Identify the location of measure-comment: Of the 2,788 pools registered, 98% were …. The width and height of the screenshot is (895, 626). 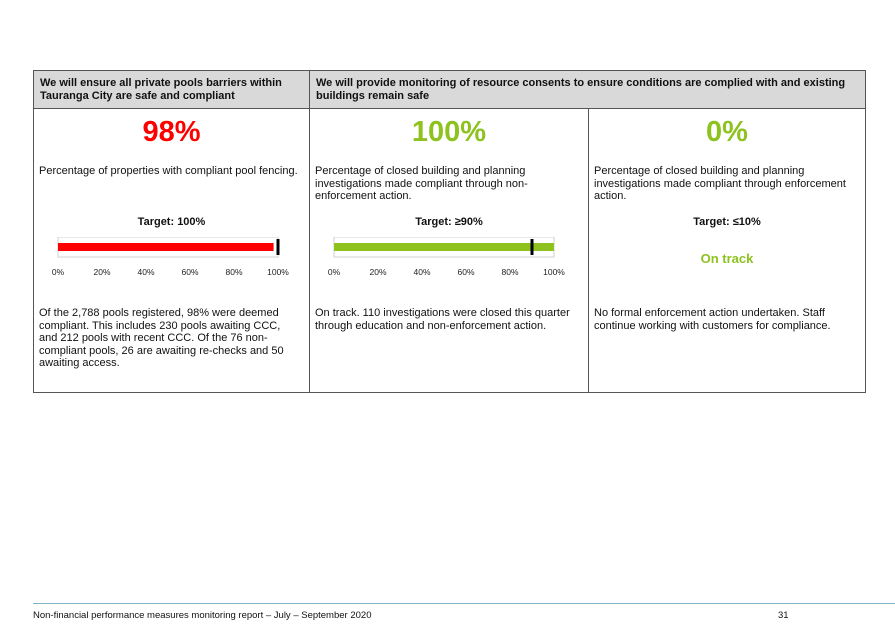
(161, 338).